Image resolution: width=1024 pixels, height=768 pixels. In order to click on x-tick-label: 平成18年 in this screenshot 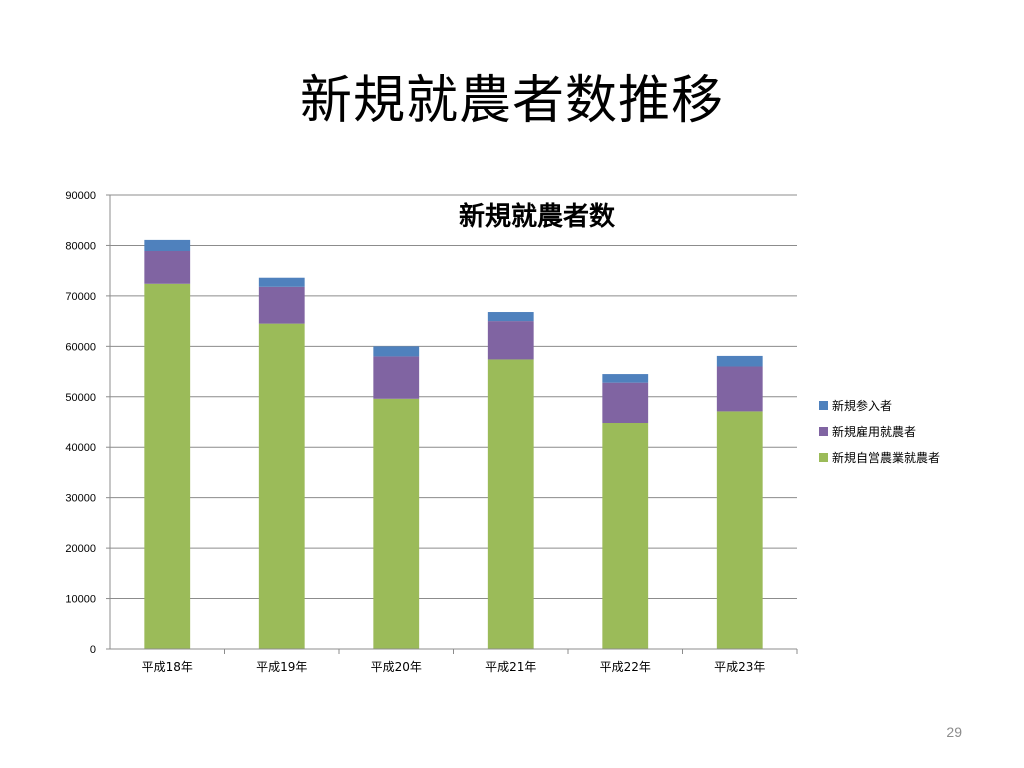, I will do `click(167, 667)`.